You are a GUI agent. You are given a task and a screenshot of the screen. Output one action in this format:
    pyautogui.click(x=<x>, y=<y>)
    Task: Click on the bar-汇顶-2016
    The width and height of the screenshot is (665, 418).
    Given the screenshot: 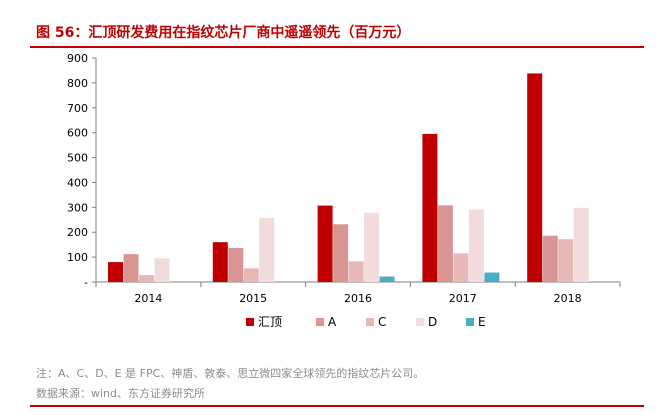 What is the action you would take?
    pyautogui.click(x=325, y=243)
    